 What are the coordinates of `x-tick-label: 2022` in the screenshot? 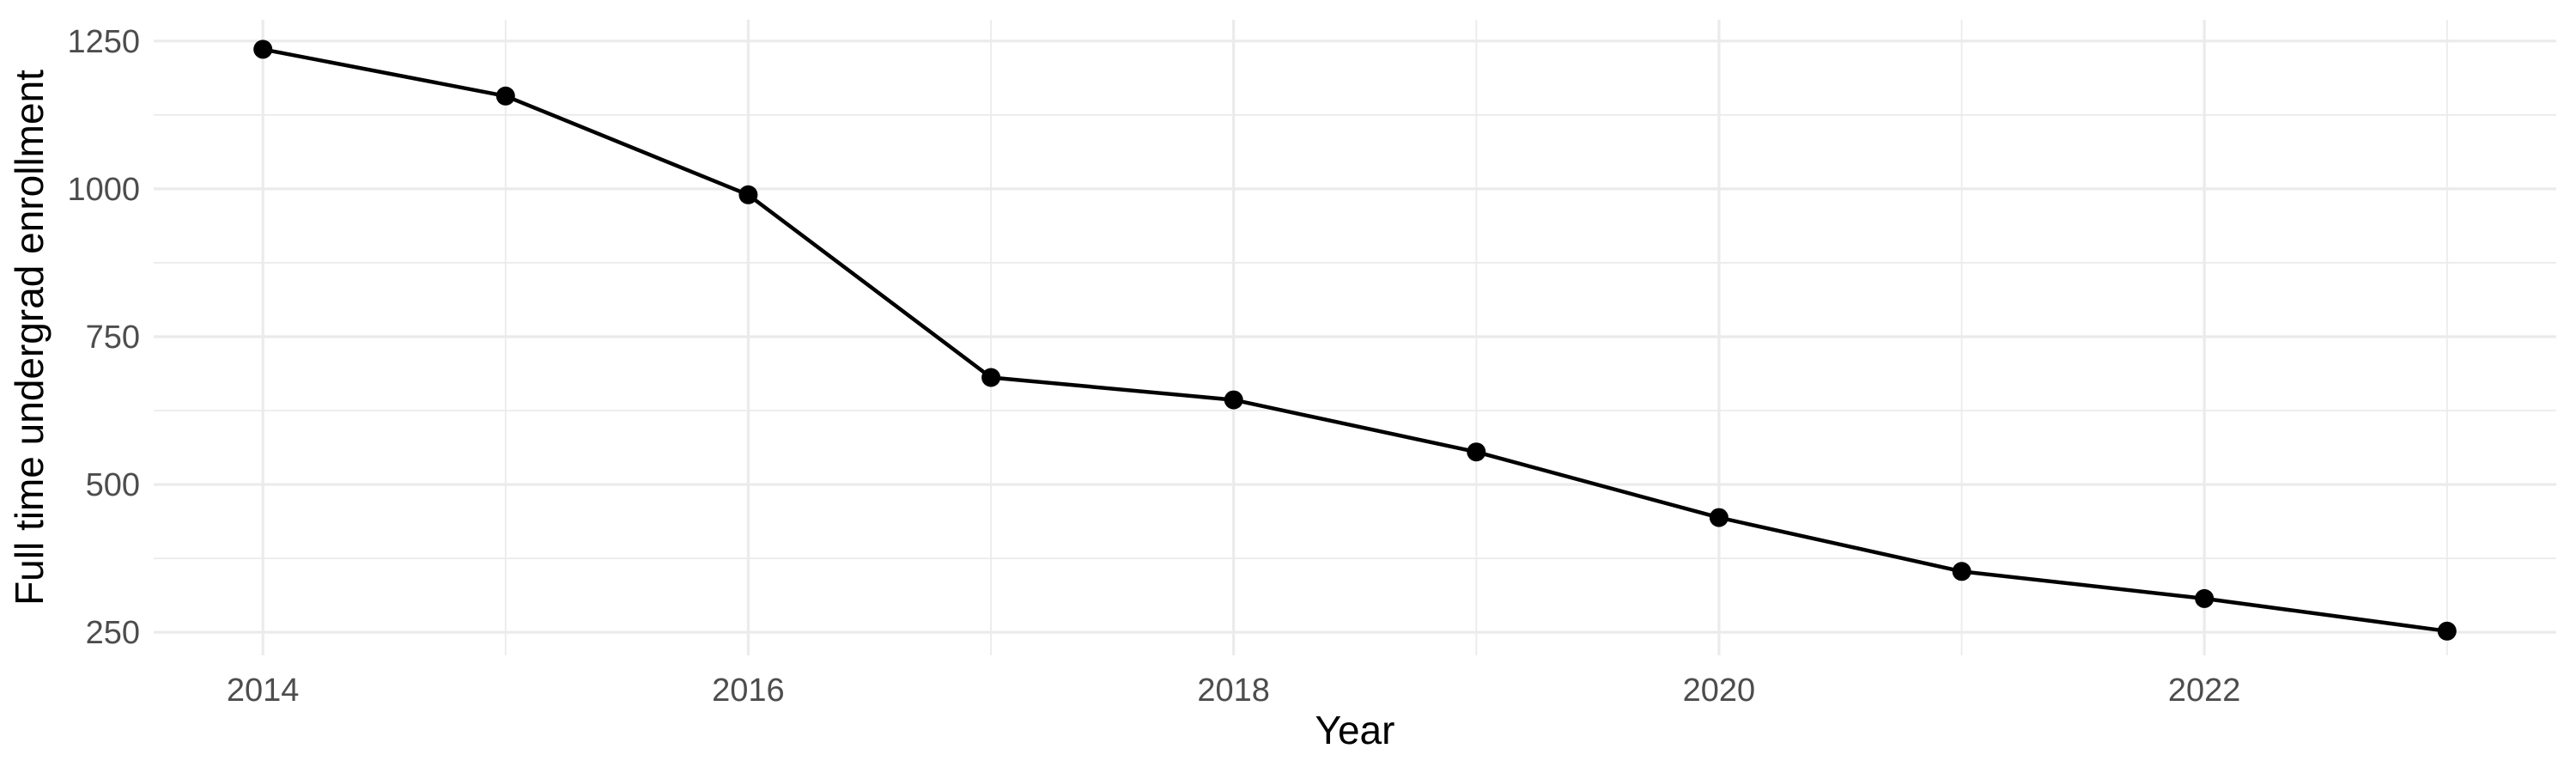 It's located at (2204, 691).